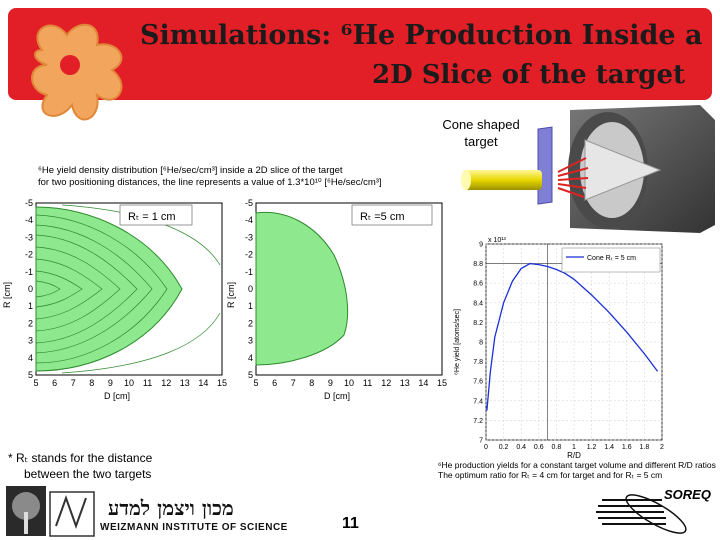 Image resolution: width=720 pixels, height=540 pixels. What do you see at coordinates (421, 35) in the screenshot?
I see `slide-title-line-1: Simulations: ⁶He Production Inside a` at bounding box center [421, 35].